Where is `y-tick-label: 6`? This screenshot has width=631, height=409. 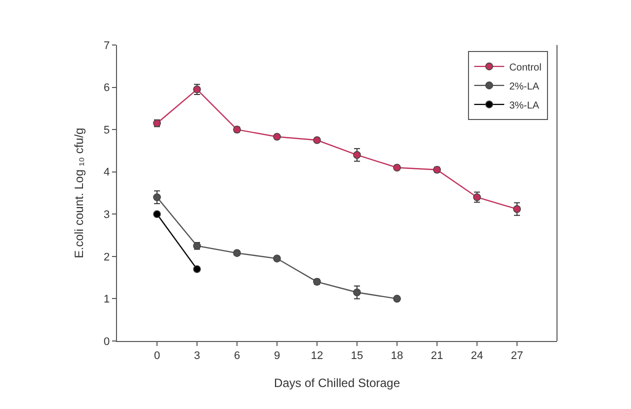
y-tick-label: 6 is located at coordinates (107, 88).